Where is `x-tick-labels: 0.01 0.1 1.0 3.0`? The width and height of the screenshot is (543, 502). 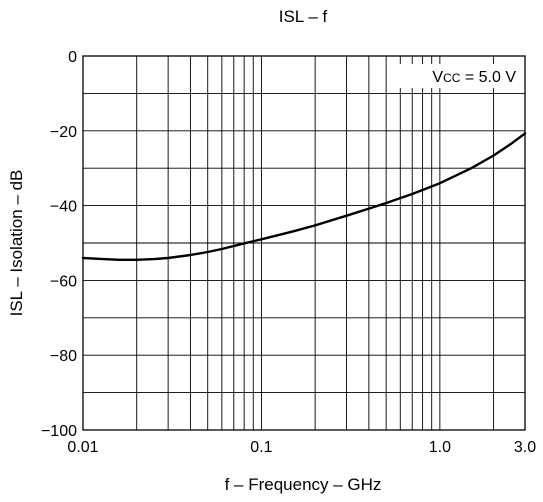 x-tick-labels: 0.01 0.1 1.0 3.0 is located at coordinates (301, 447).